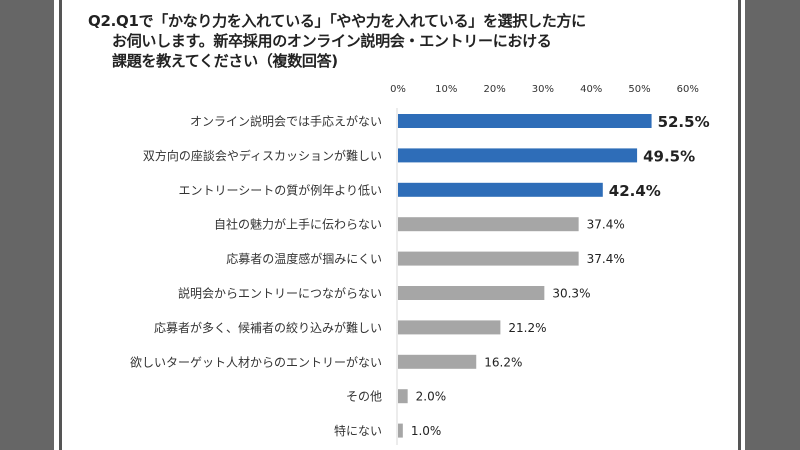 This screenshot has height=450, width=800. I want to click on value-label: 42.4%, so click(635, 191).